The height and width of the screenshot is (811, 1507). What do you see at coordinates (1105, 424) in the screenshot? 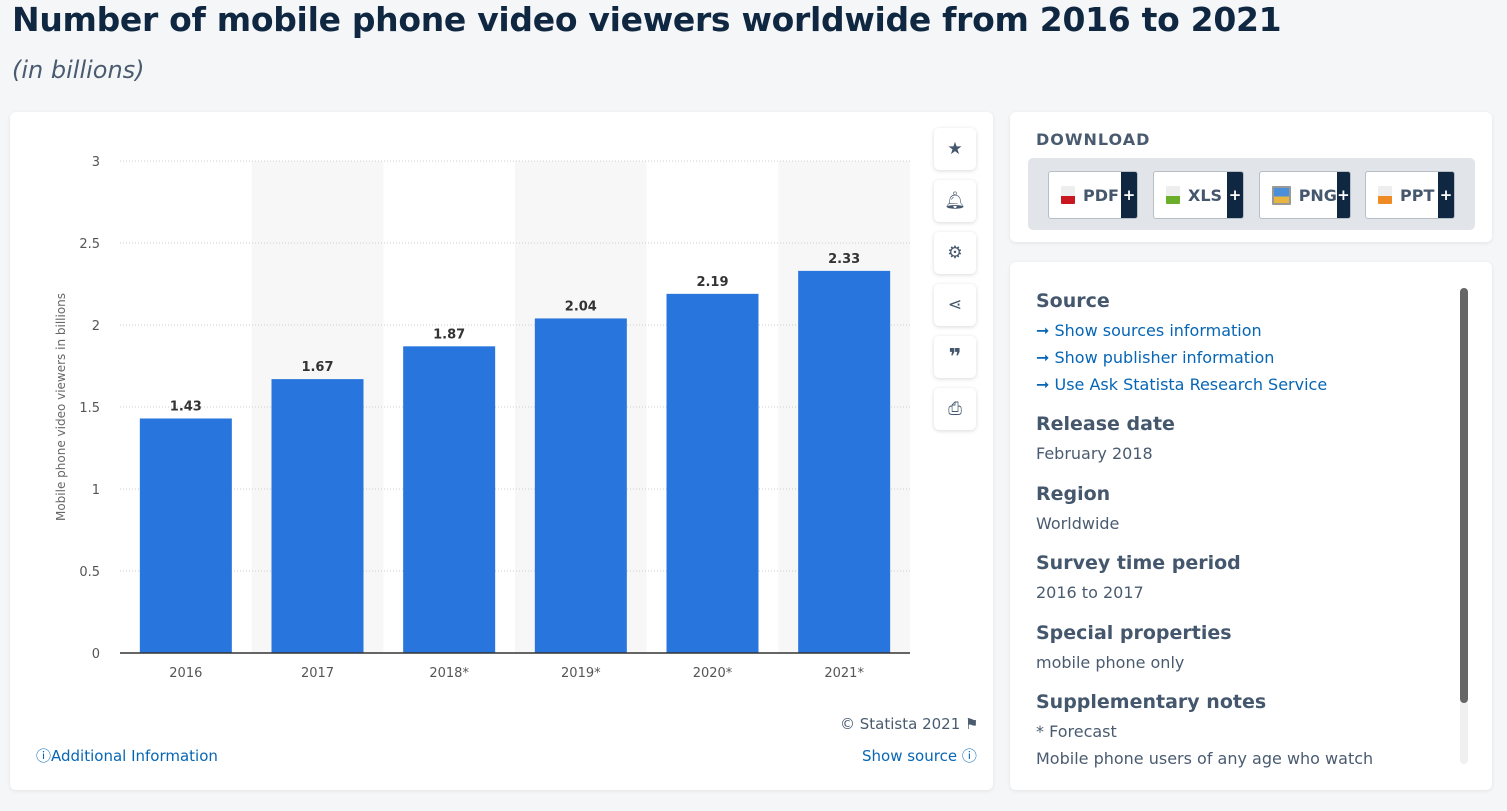
I see `release-heading: Release date` at bounding box center [1105, 424].